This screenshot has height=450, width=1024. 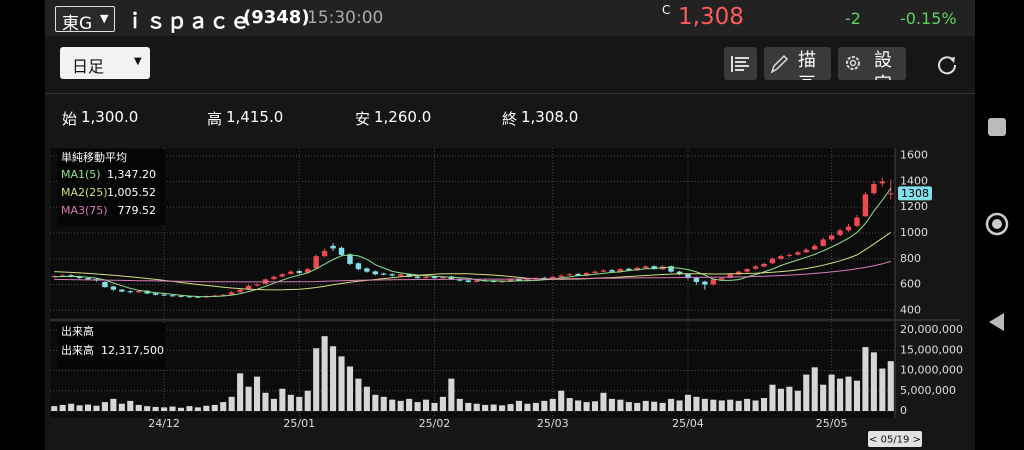 I want to click on ma-line, so click(x=472, y=271).